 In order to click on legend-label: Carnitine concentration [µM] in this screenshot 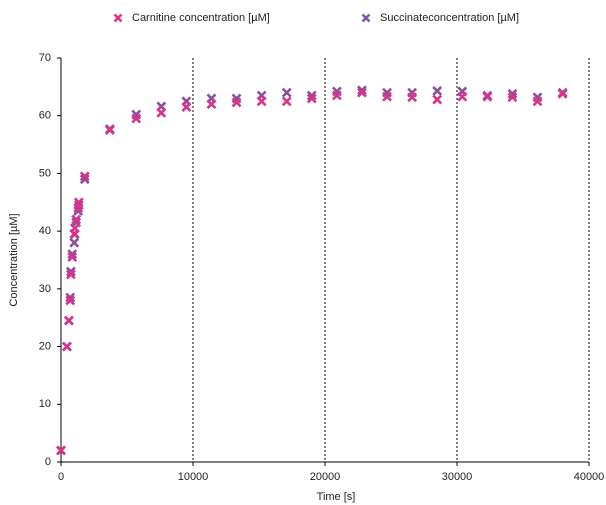, I will do `click(201, 18)`.